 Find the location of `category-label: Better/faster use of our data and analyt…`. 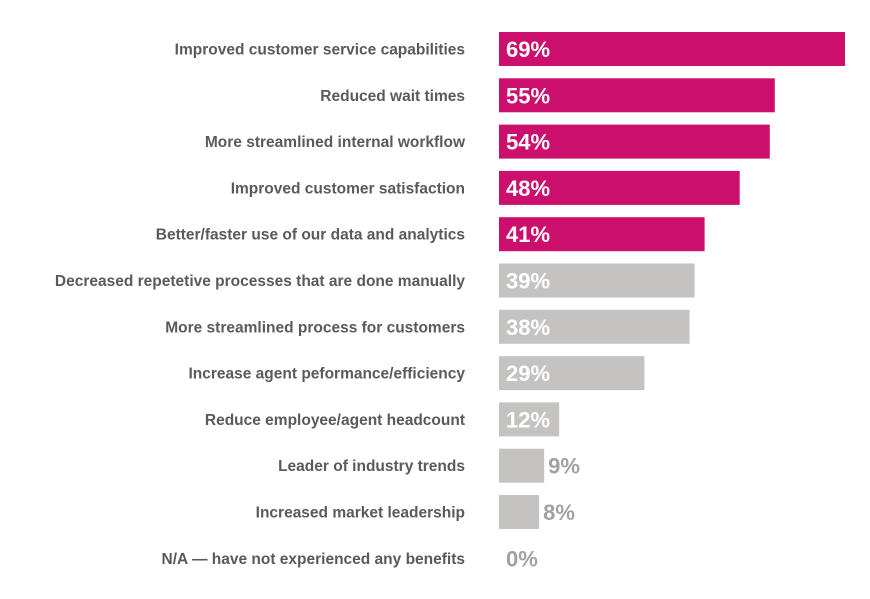

category-label: Better/faster use of our data and analyt… is located at coordinates (310, 235).